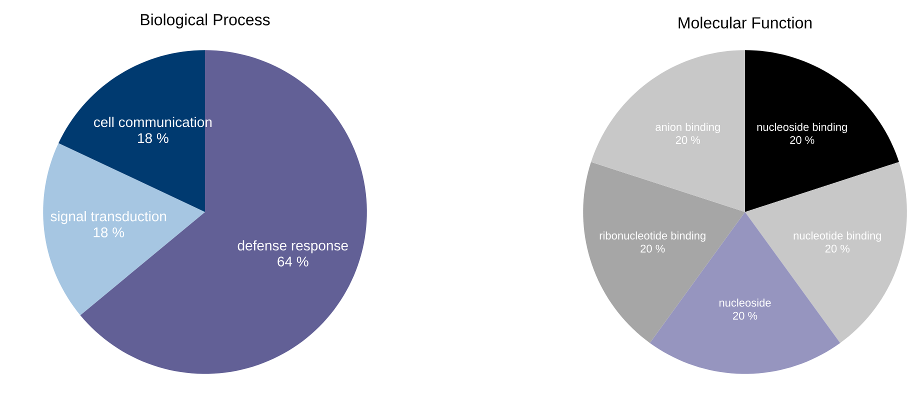 This screenshot has width=916, height=400. I want to click on slice-label: nucleoside, so click(745, 302).